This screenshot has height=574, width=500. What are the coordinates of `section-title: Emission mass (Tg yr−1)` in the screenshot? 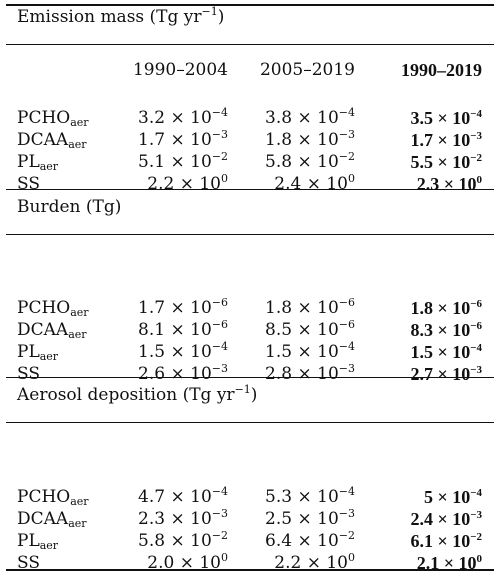 It's located at (120, 17).